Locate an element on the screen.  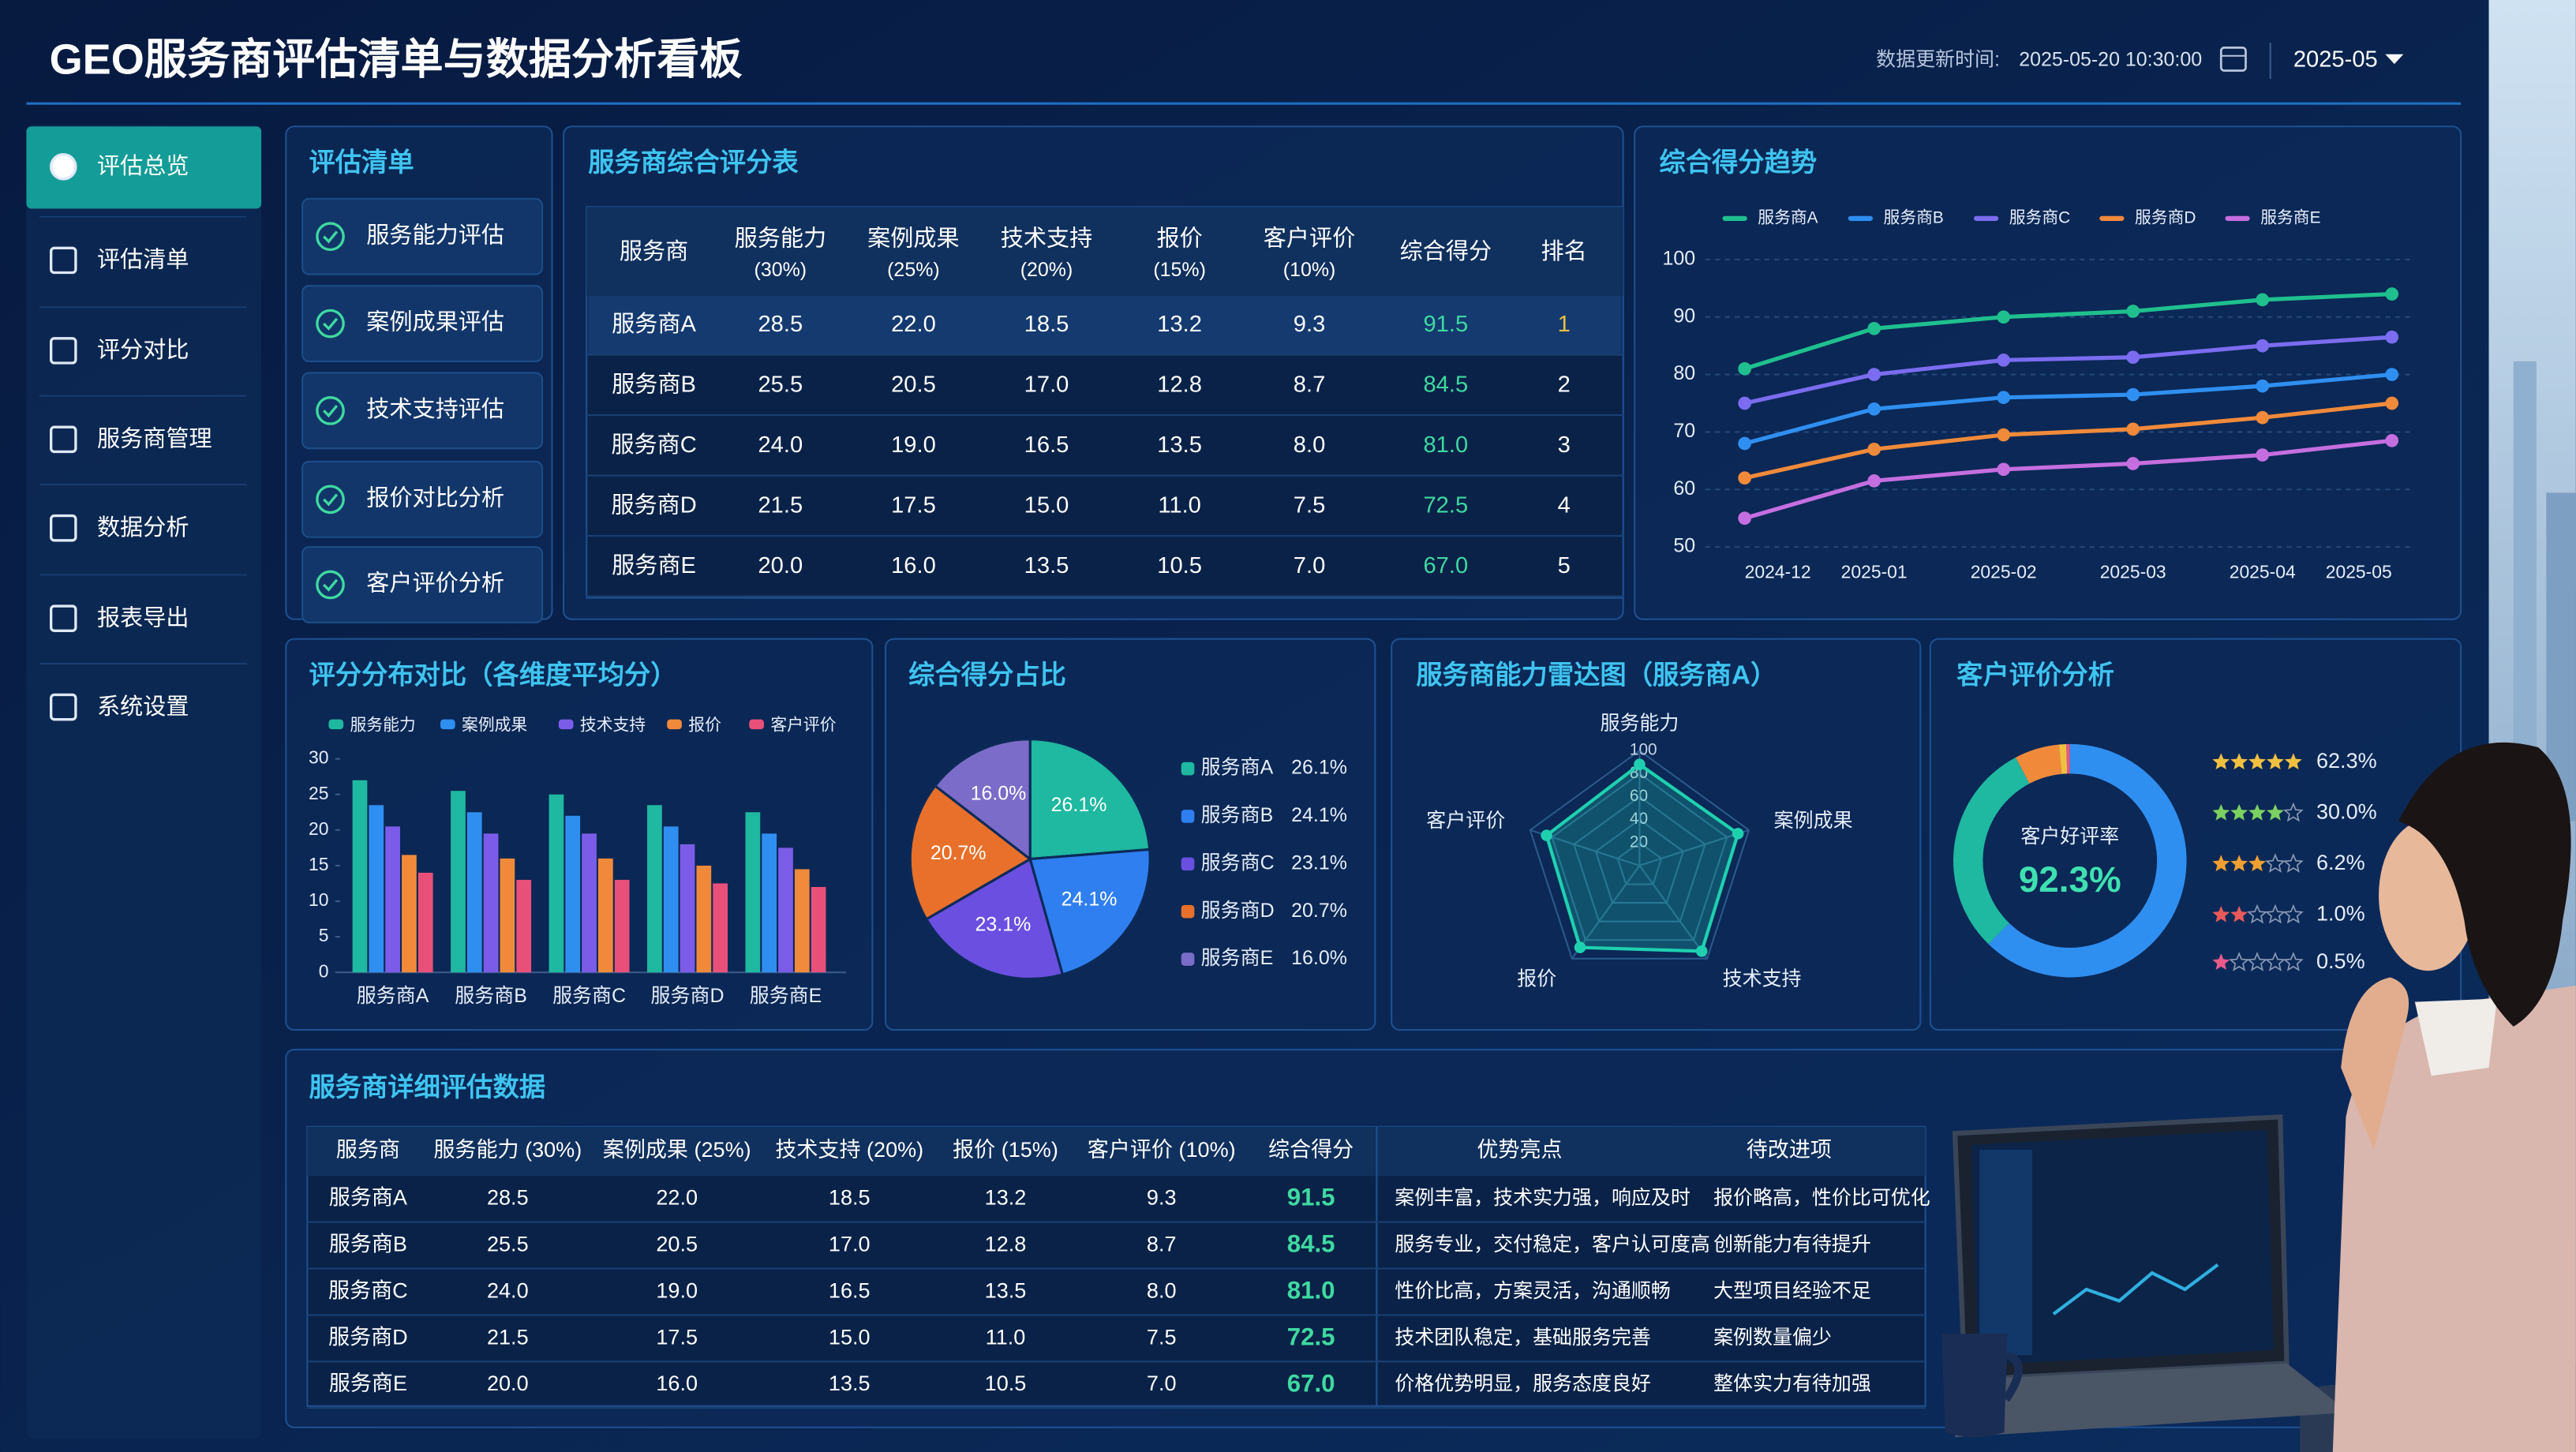
period-dropdown: 2025-05 is located at coordinates (2348, 60).